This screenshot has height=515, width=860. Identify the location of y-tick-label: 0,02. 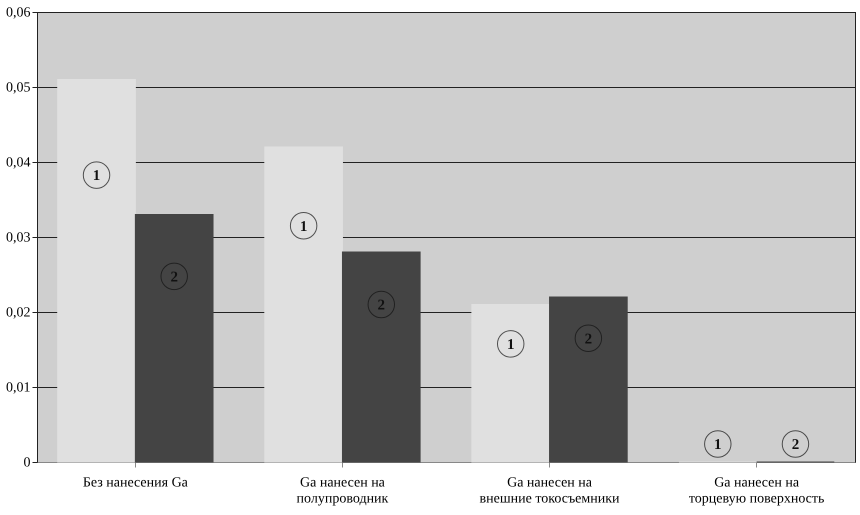
(18, 313).